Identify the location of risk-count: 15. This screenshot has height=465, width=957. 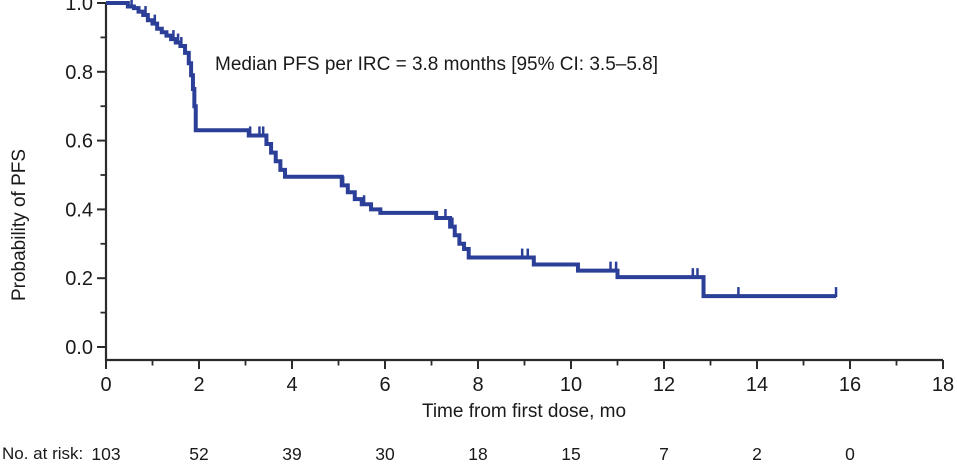
(570, 454).